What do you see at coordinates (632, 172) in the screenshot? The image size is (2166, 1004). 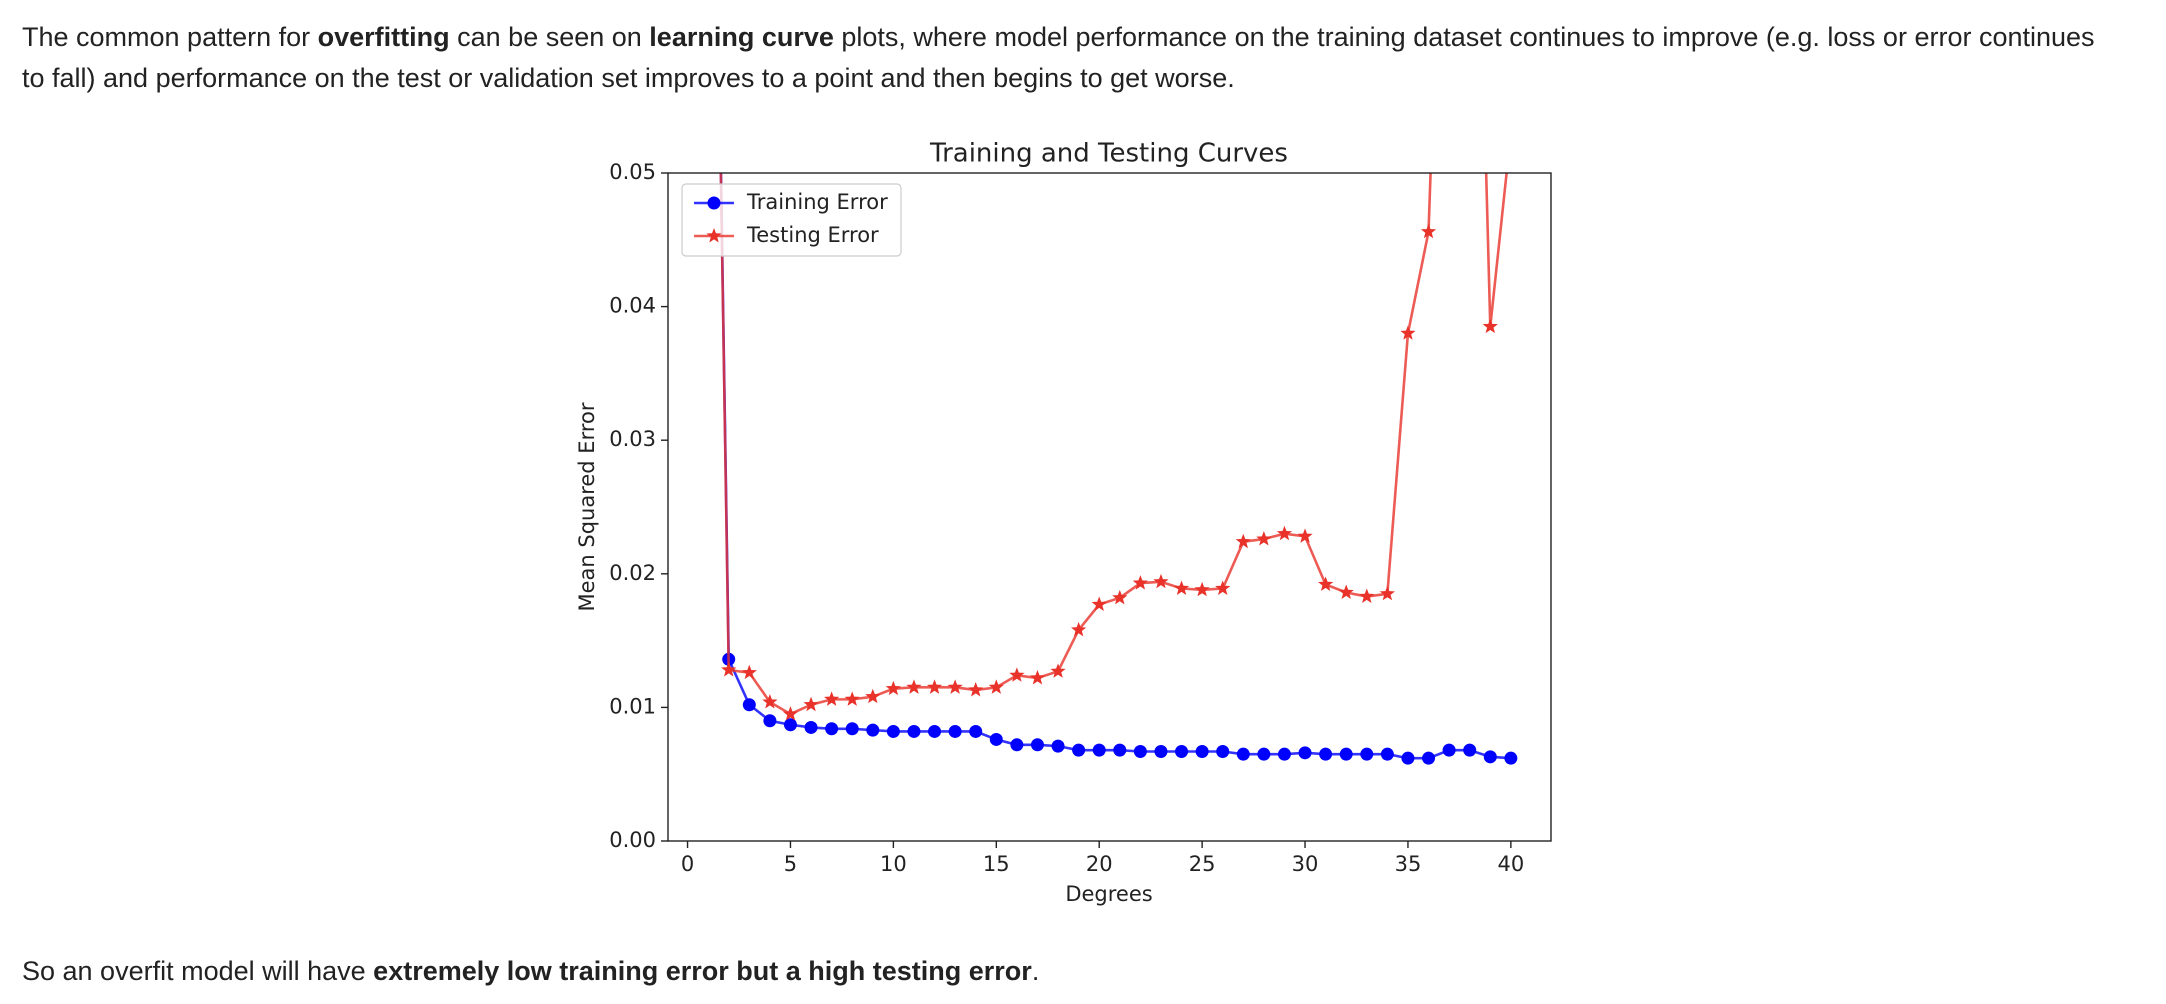 I see `y-tick-label: 0.05` at bounding box center [632, 172].